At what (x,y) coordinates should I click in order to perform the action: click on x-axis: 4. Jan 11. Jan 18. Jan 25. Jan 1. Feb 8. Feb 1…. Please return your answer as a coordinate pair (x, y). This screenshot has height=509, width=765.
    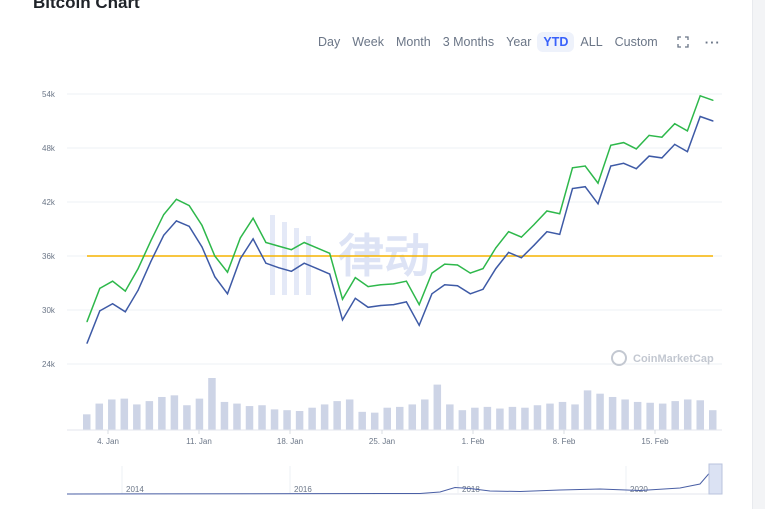
    Looking at the image, I should click on (383, 438).